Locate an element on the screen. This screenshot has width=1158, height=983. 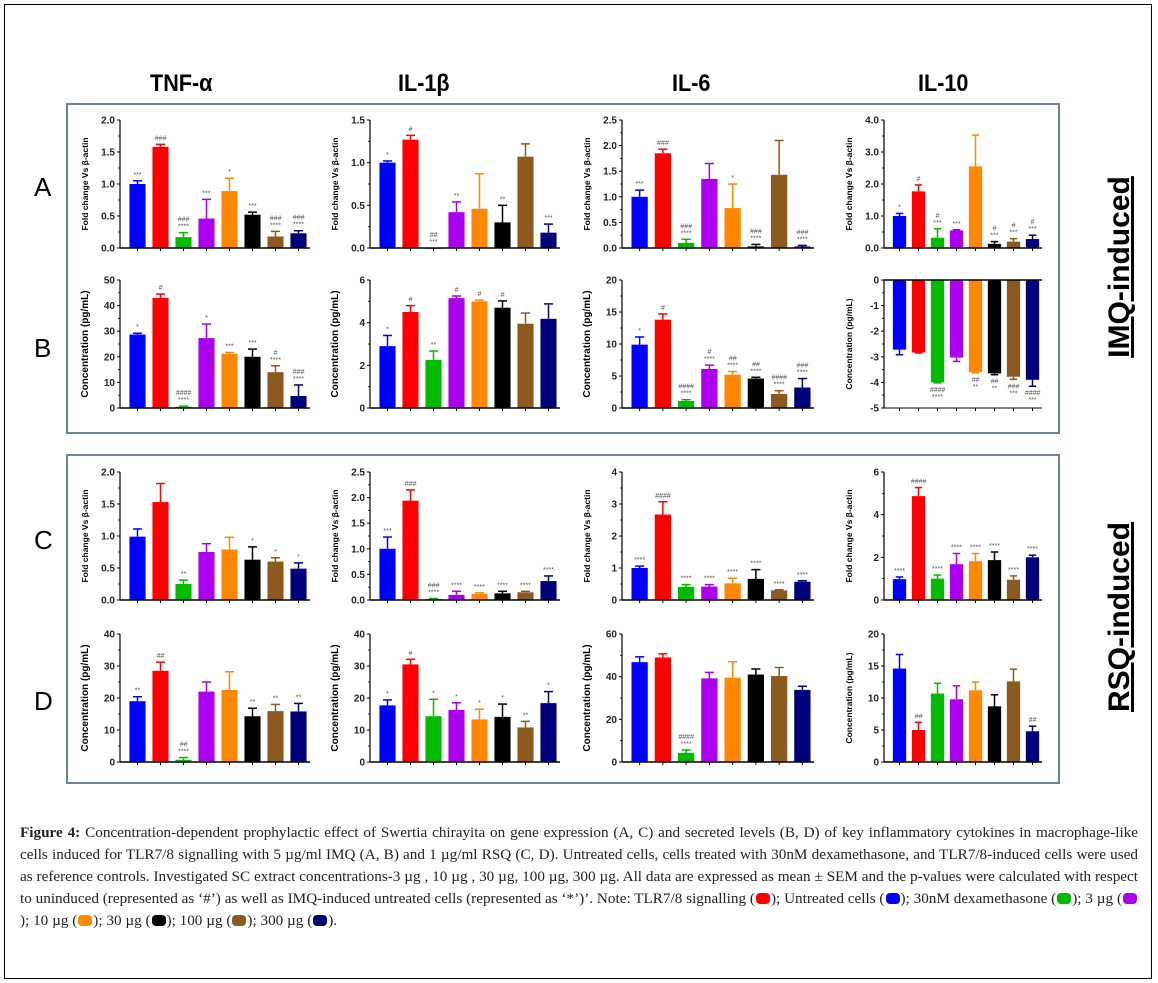
significance-label: ## is located at coordinates (434, 235).